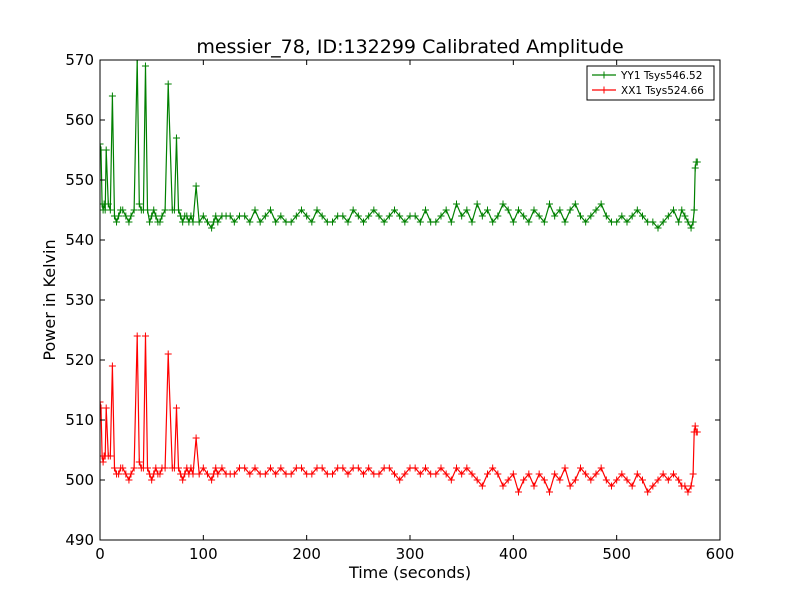 The width and height of the screenshot is (800, 600). What do you see at coordinates (306, 554) in the screenshot?
I see `x-tick-label: 200` at bounding box center [306, 554].